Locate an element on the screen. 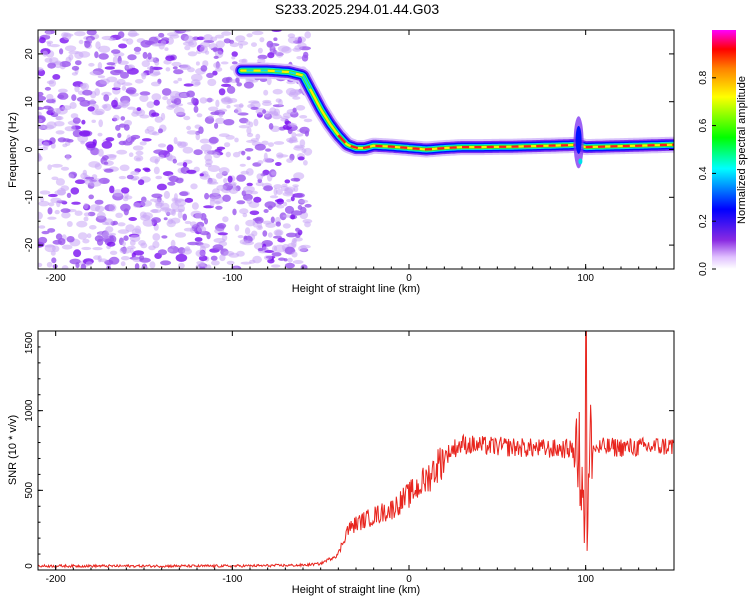 This screenshot has height=600, width=750. y-tick-label: 10 is located at coordinates (29, 102).